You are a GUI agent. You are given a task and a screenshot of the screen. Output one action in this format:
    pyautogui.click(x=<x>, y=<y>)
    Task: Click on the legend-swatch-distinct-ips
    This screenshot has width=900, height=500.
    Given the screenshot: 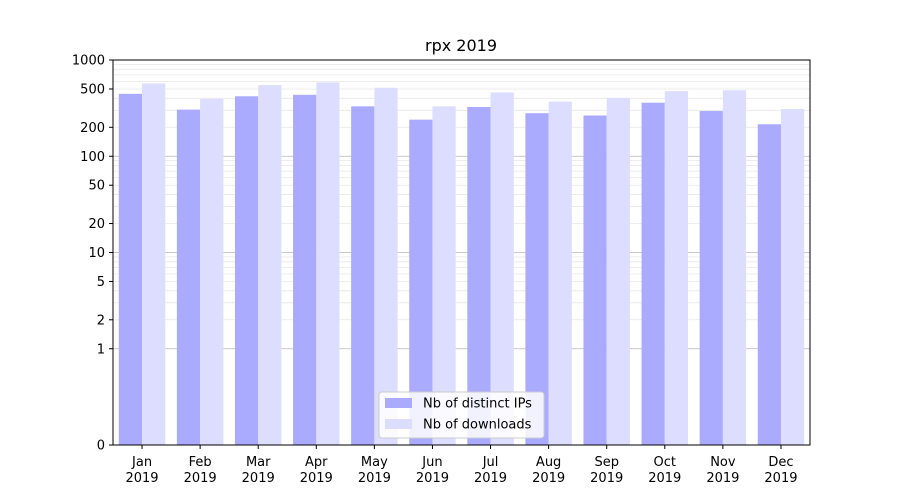 What is the action you would take?
    pyautogui.click(x=398, y=403)
    